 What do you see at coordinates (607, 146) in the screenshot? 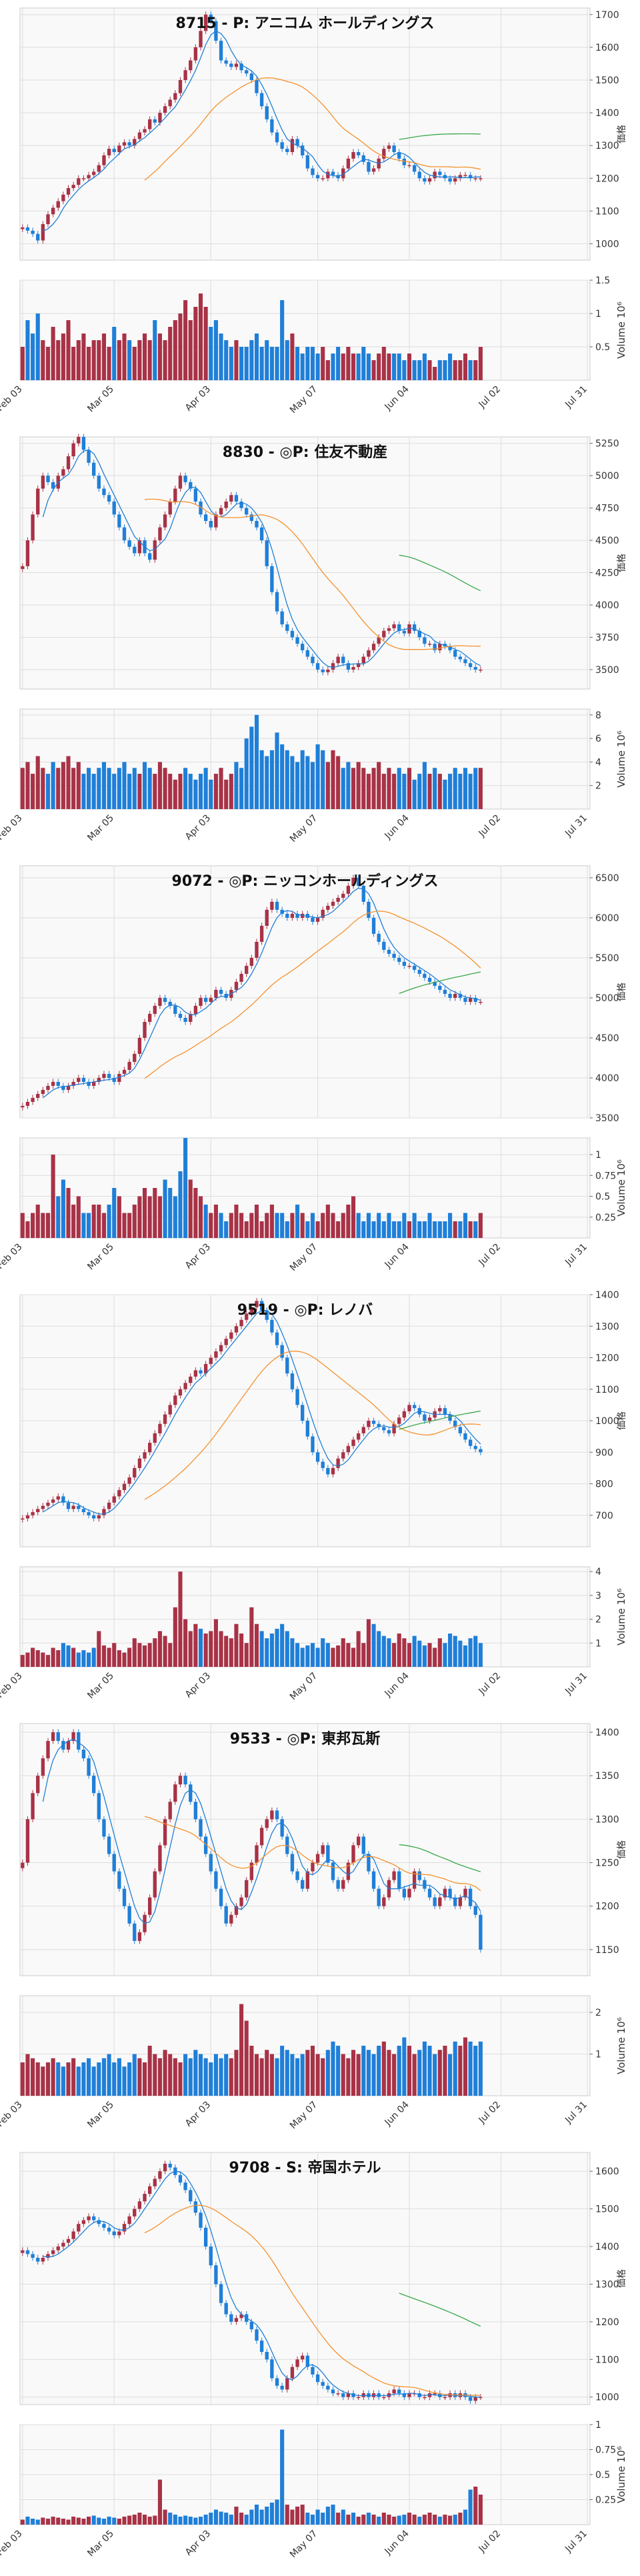
I see `price-tick-label: 1300` at bounding box center [607, 146].